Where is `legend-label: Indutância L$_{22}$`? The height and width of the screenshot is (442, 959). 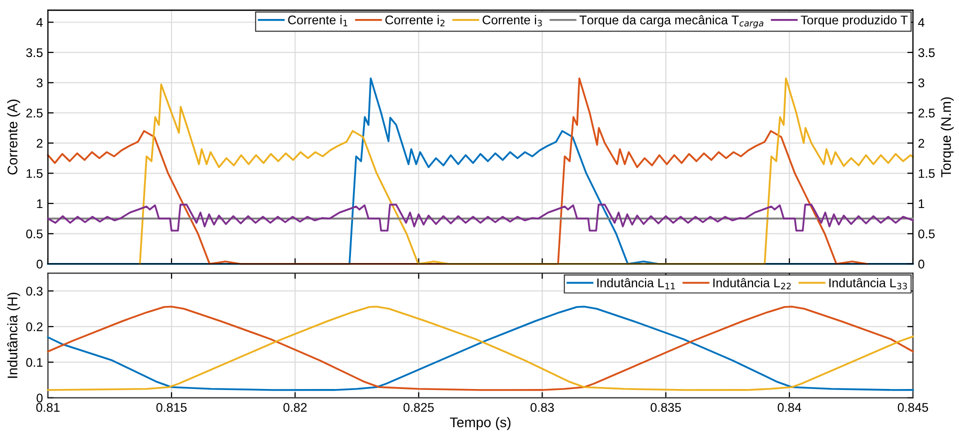 legend-label: Indutância L$_{22}$ is located at coordinates (752, 284).